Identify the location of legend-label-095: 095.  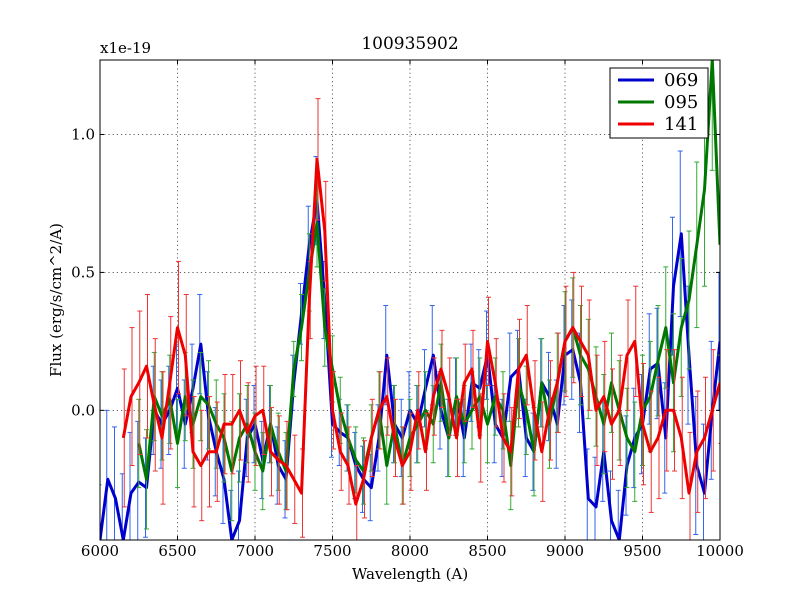
(681, 102).